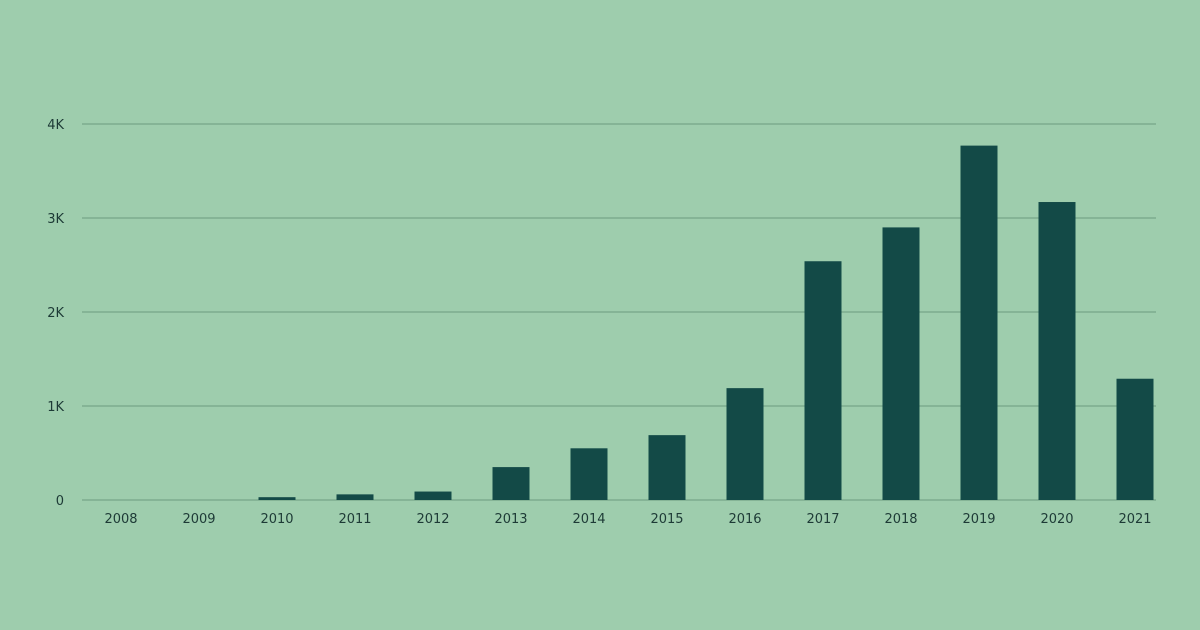  What do you see at coordinates (1134, 519) in the screenshot?
I see `x-tick-label-2021: 2021` at bounding box center [1134, 519].